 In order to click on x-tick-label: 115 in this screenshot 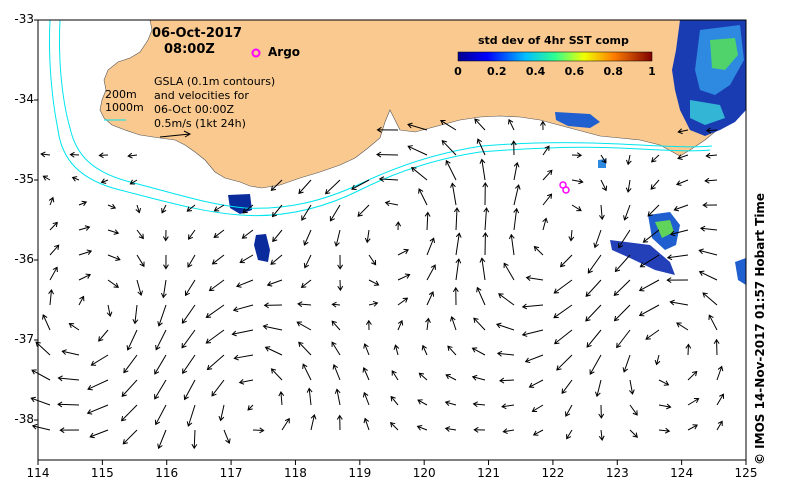, I will do `click(102, 473)`.